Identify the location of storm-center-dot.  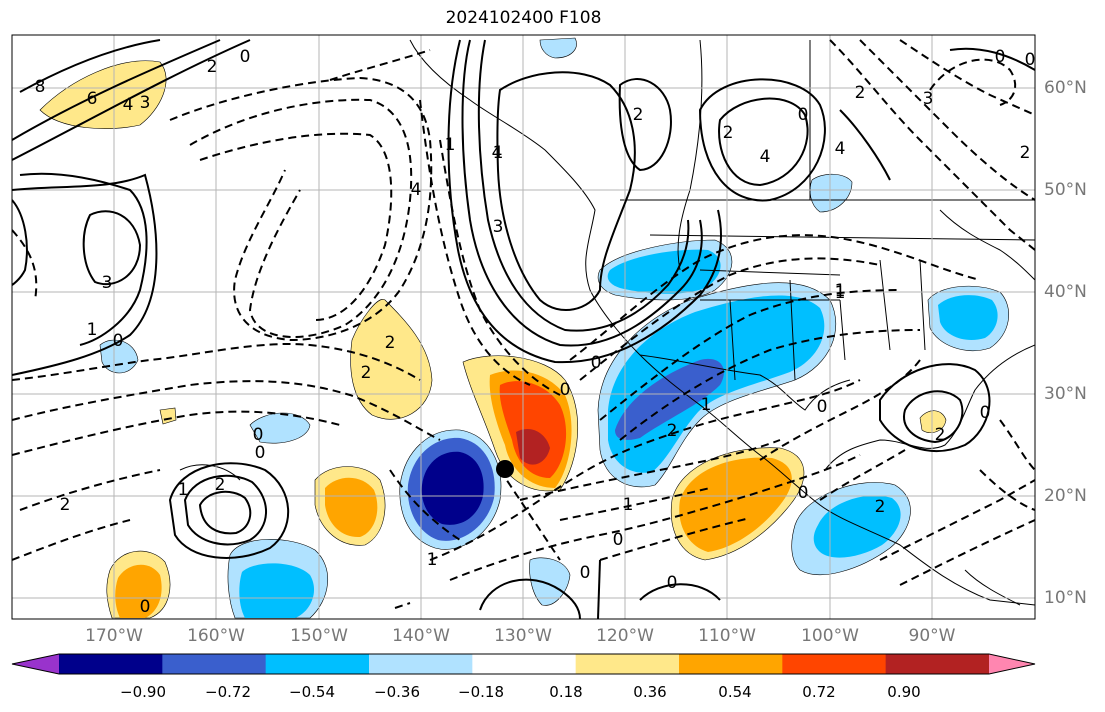
(505, 469).